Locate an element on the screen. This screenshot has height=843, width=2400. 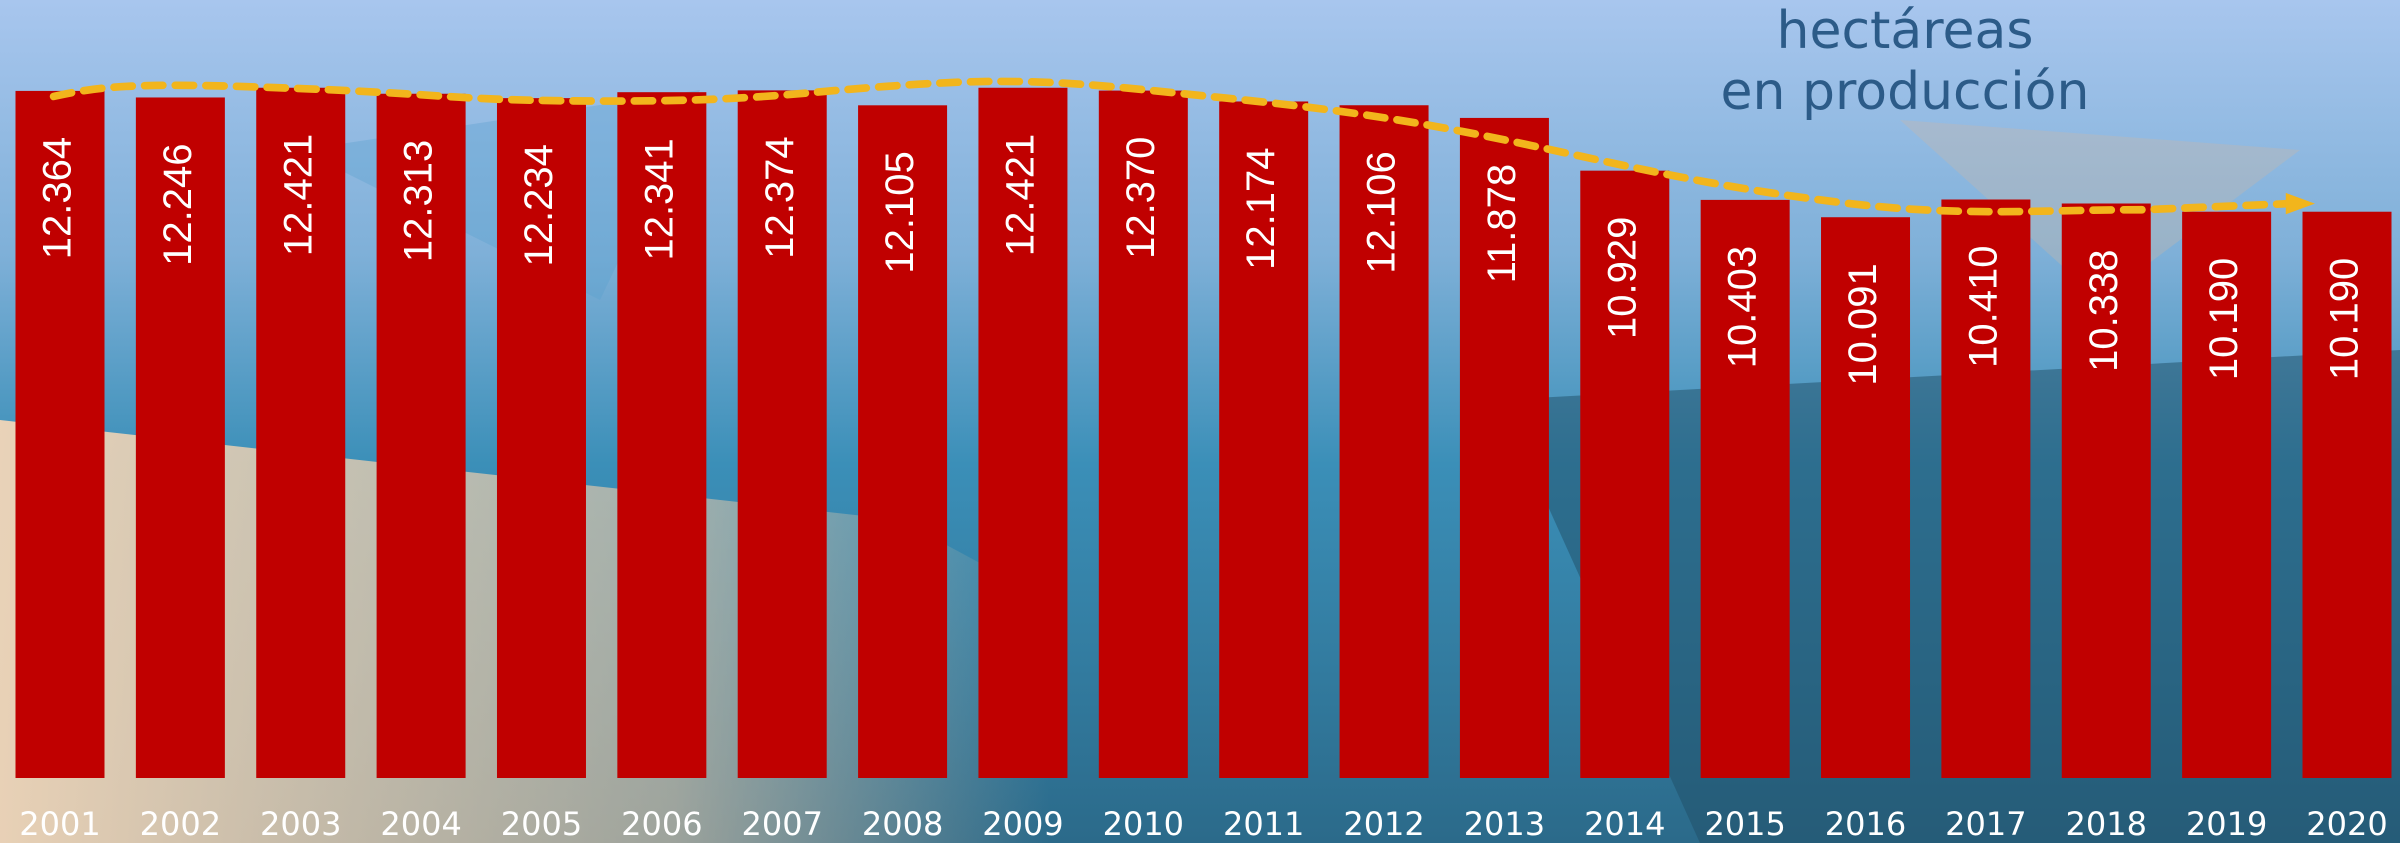
x-tick-label: 2006 is located at coordinates (661, 824).